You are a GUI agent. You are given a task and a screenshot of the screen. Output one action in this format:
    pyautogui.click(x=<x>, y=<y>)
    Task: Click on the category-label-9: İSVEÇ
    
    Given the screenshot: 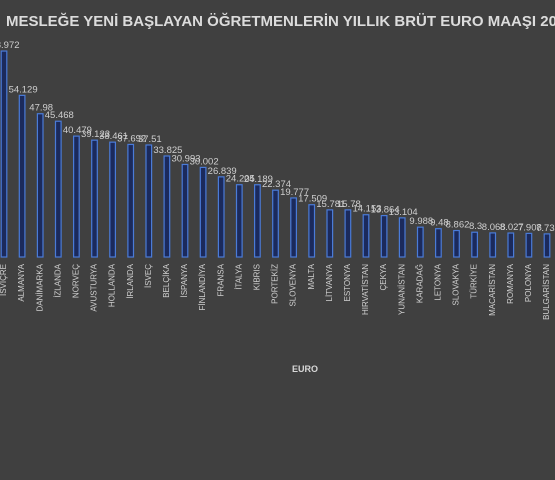 What is the action you would take?
    pyautogui.click(x=148, y=276)
    